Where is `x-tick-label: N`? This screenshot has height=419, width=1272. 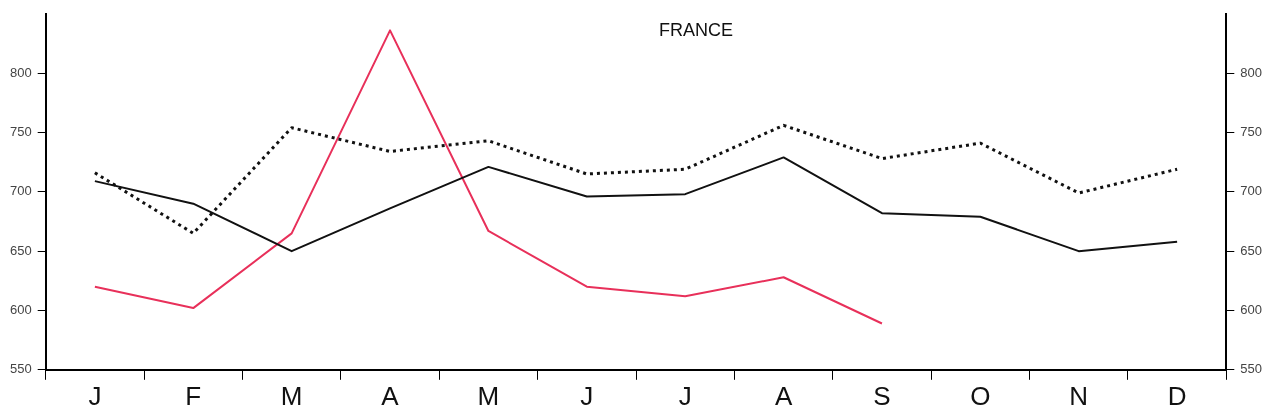
x-tick-label: N is located at coordinates (1079, 395).